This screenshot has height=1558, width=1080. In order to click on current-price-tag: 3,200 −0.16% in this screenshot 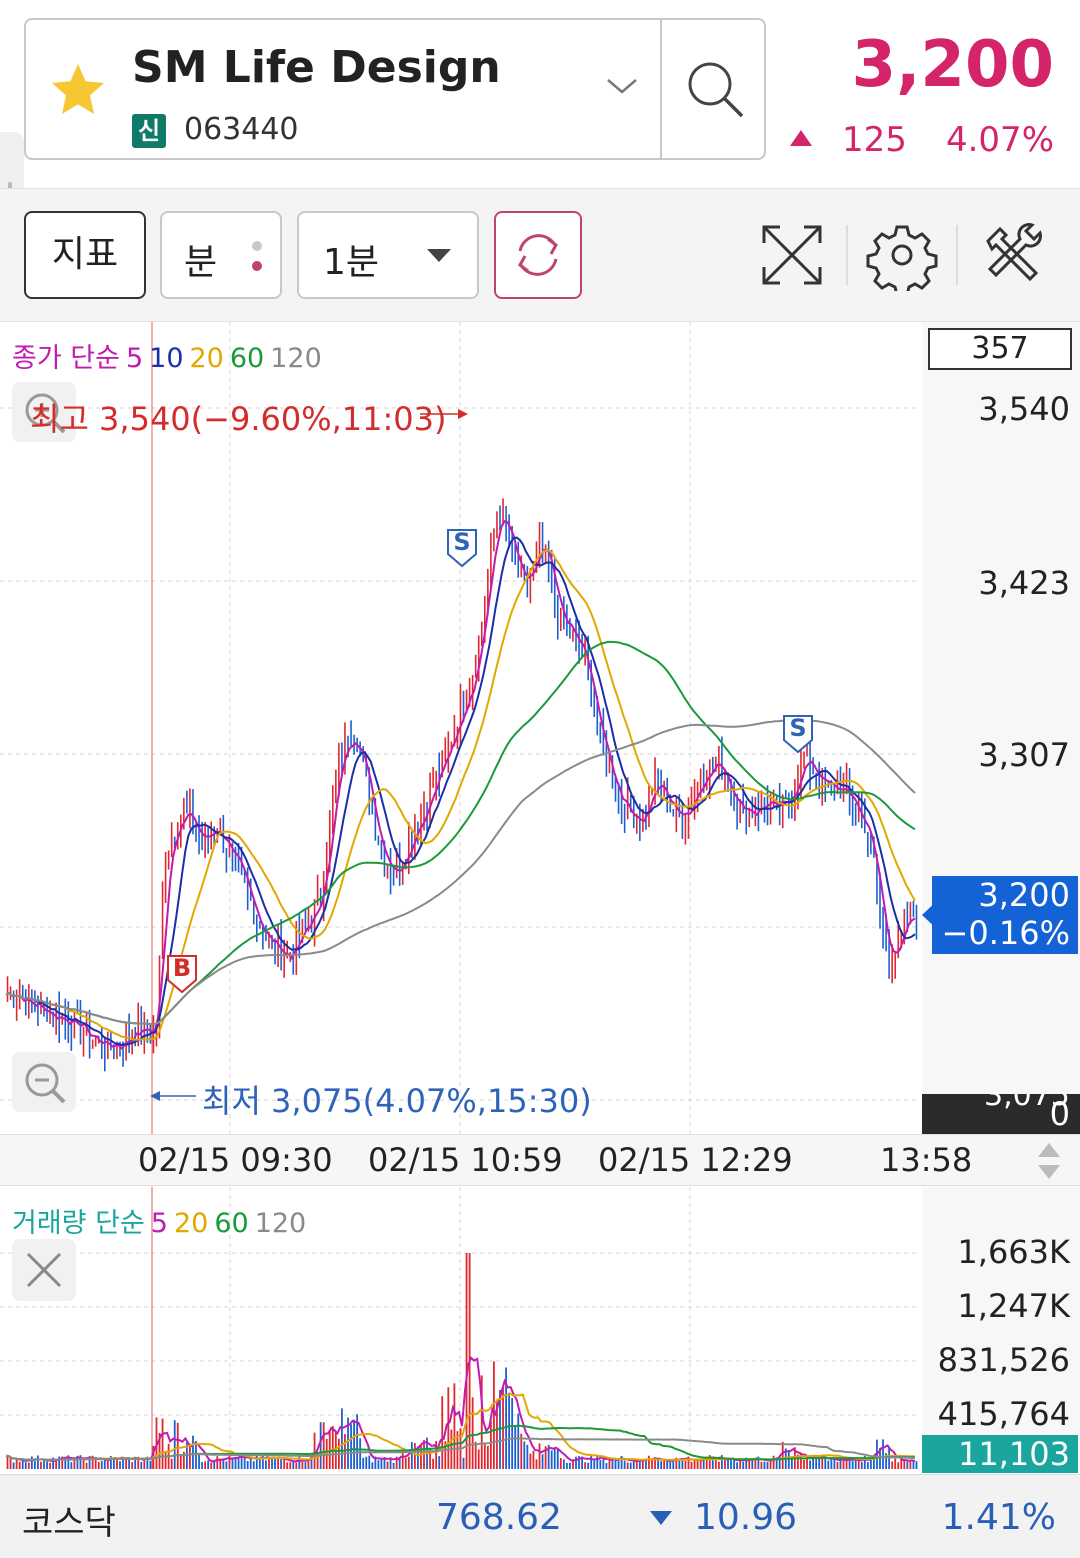, I will do `click(1000, 915)`.